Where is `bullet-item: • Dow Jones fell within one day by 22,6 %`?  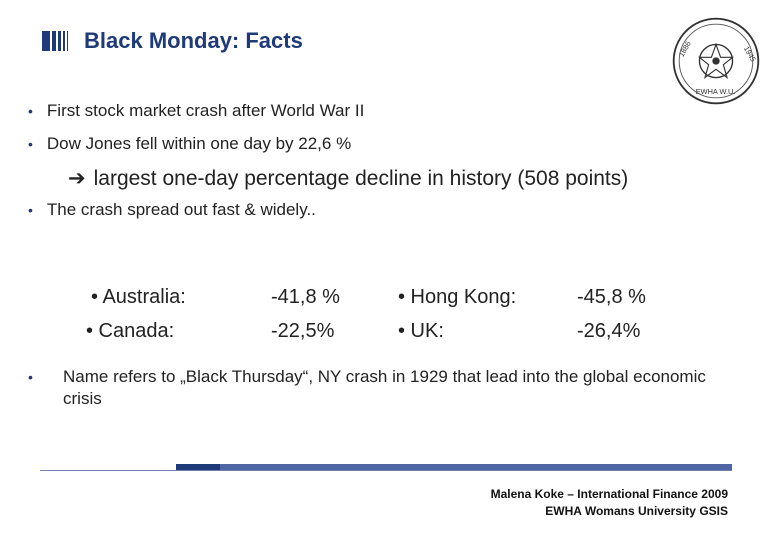
bullet-item: • Dow Jones fell within one day by 22,6 % is located at coordinates (189, 144).